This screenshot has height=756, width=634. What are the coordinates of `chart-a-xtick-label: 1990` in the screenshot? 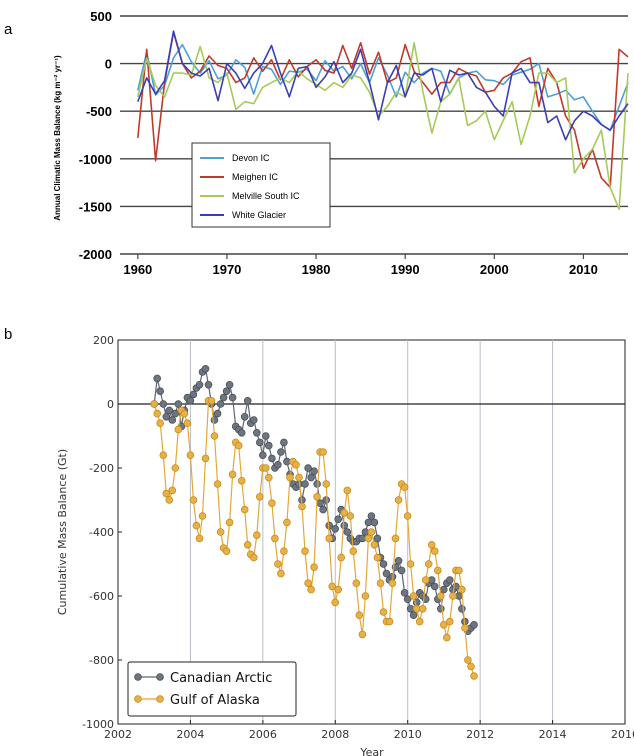 It's located at (405, 269).